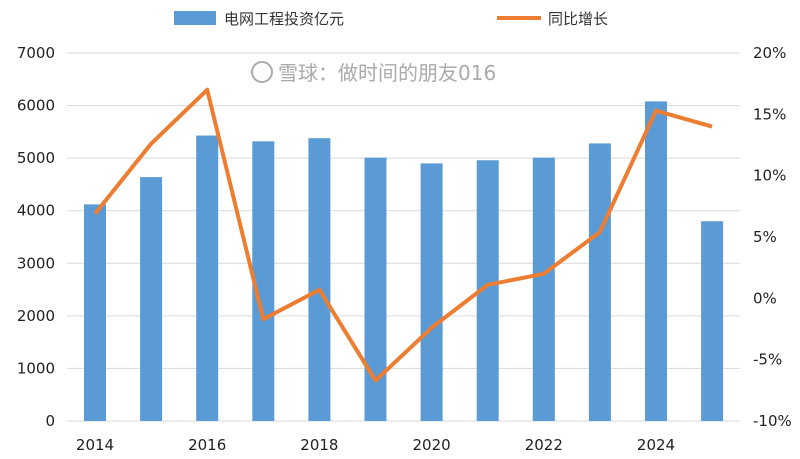 The image size is (800, 459). Describe the element at coordinates (769, 176) in the screenshot. I see `right-tick-label: 10%` at that location.